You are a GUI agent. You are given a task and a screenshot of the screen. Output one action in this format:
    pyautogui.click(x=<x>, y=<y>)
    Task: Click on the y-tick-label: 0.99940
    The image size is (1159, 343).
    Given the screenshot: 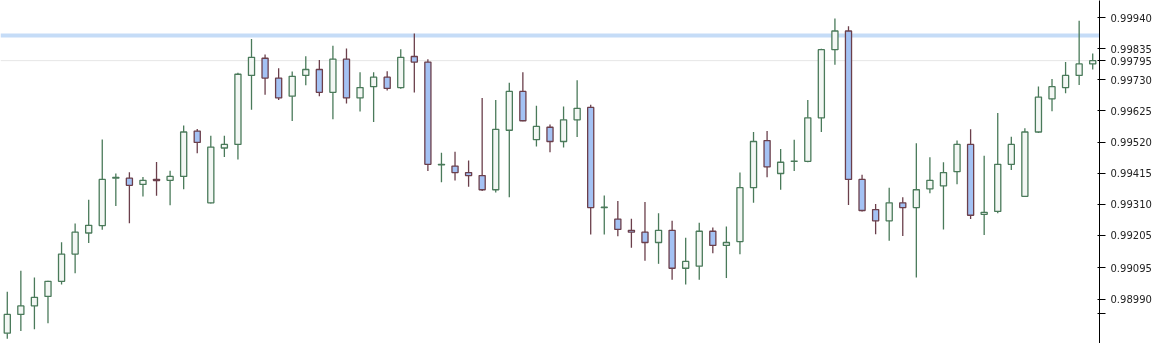 What is the action you would take?
    pyautogui.click(x=1131, y=18)
    